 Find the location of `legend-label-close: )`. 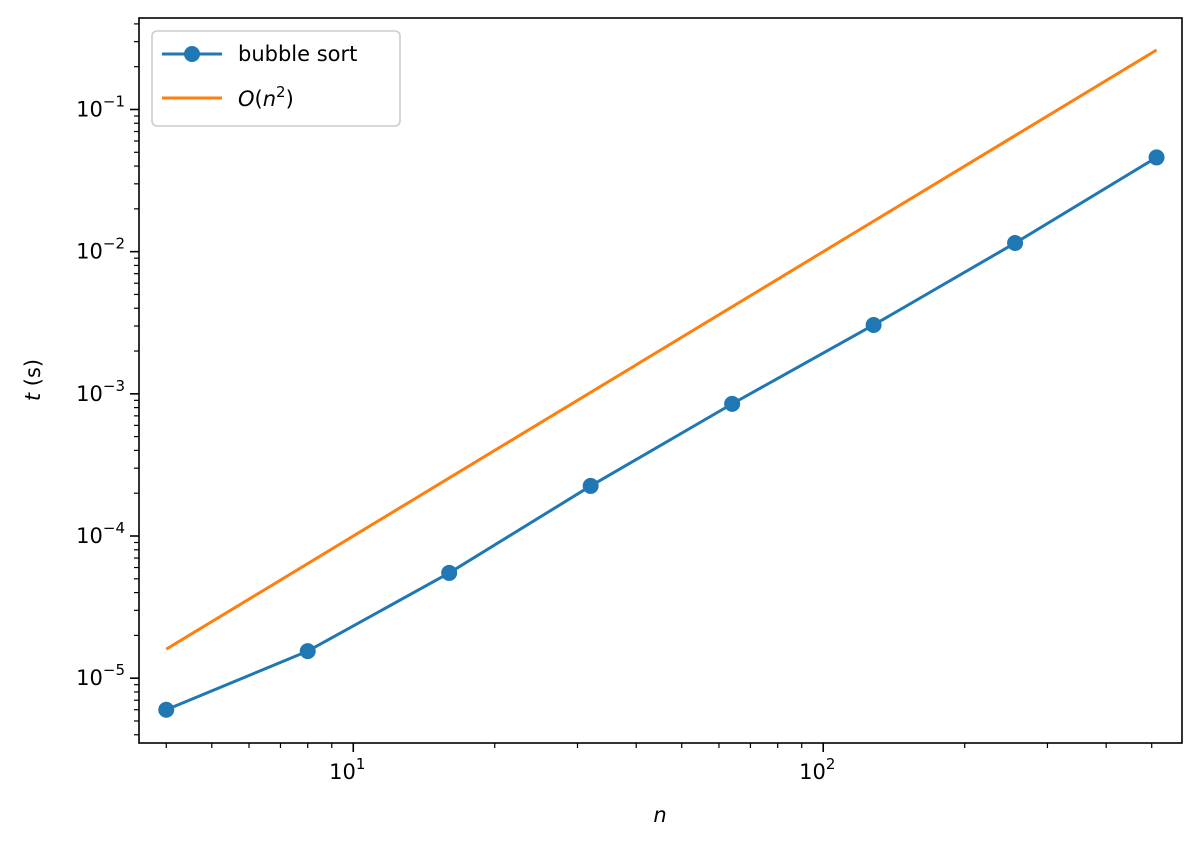

legend-label-close: ) is located at coordinates (290, 99).